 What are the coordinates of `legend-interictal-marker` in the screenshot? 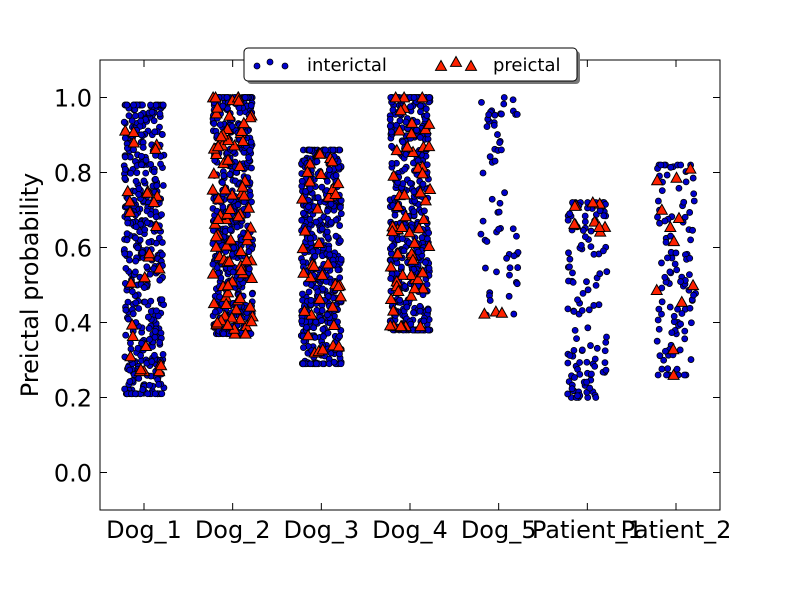 It's located at (257, 66).